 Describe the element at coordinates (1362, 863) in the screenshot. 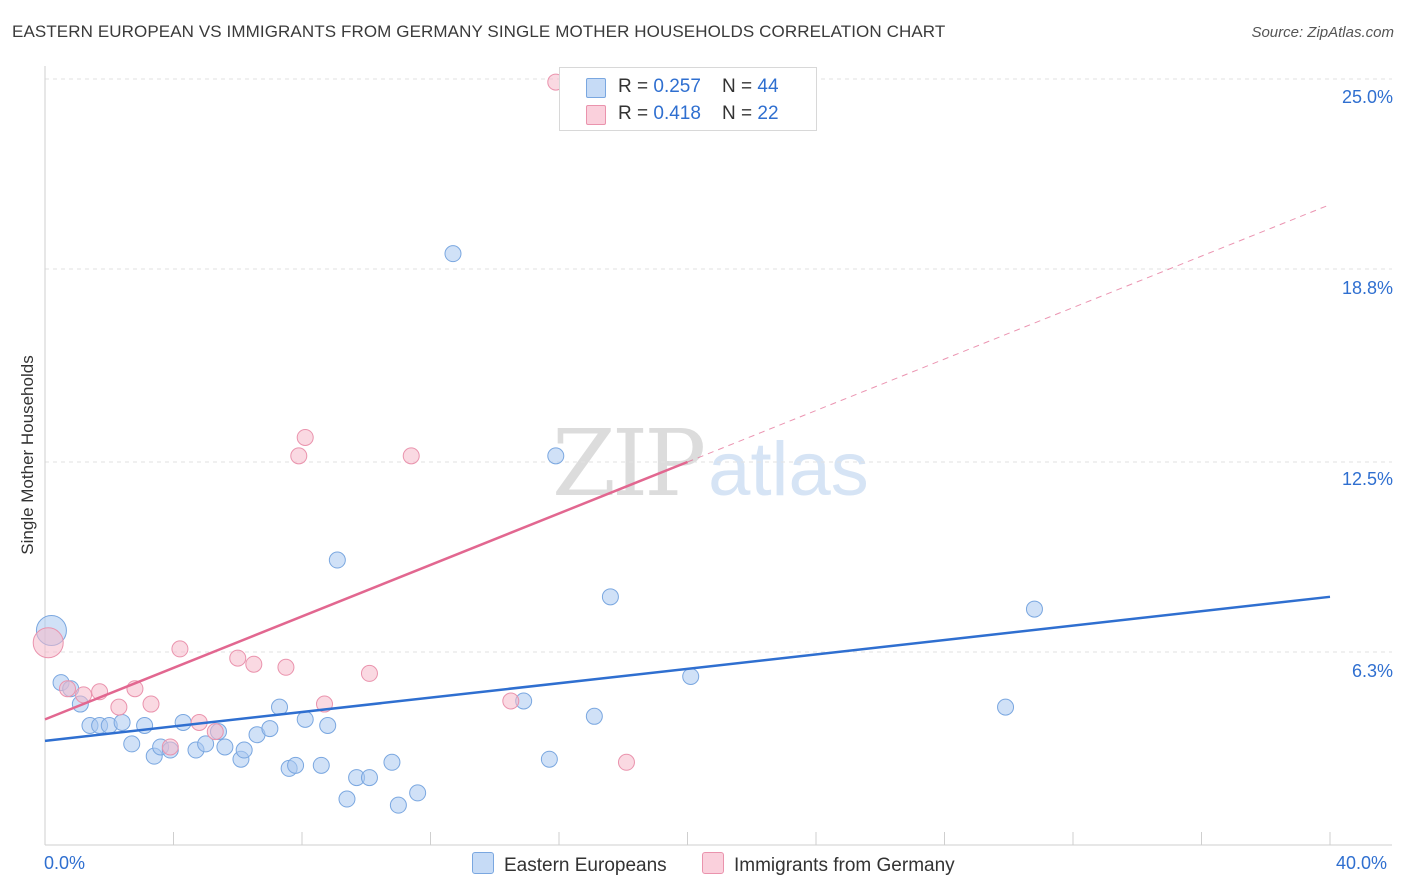

I see `x-tick-label-max: 40.0%` at that location.